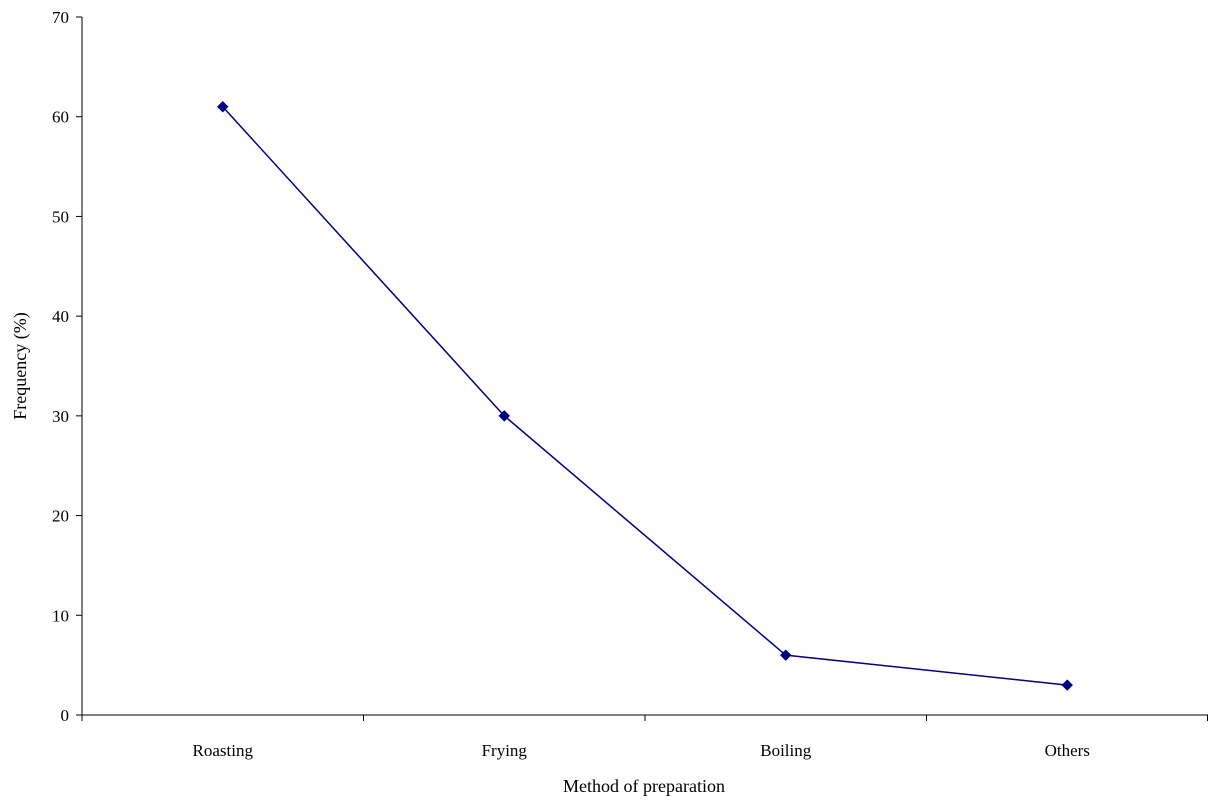 Image resolution: width=1208 pixels, height=801 pixels. What do you see at coordinates (644, 737) in the screenshot?
I see `x-axis: Roasting Frying Boiling Others` at bounding box center [644, 737].